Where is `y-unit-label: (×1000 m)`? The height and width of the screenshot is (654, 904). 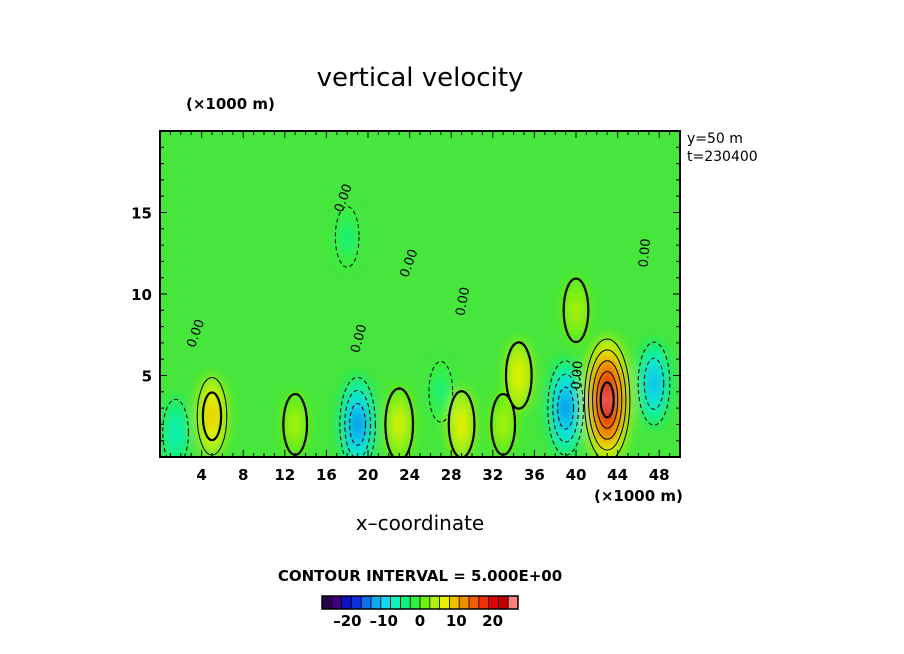
y-unit-label: (×1000 m) is located at coordinates (230, 104).